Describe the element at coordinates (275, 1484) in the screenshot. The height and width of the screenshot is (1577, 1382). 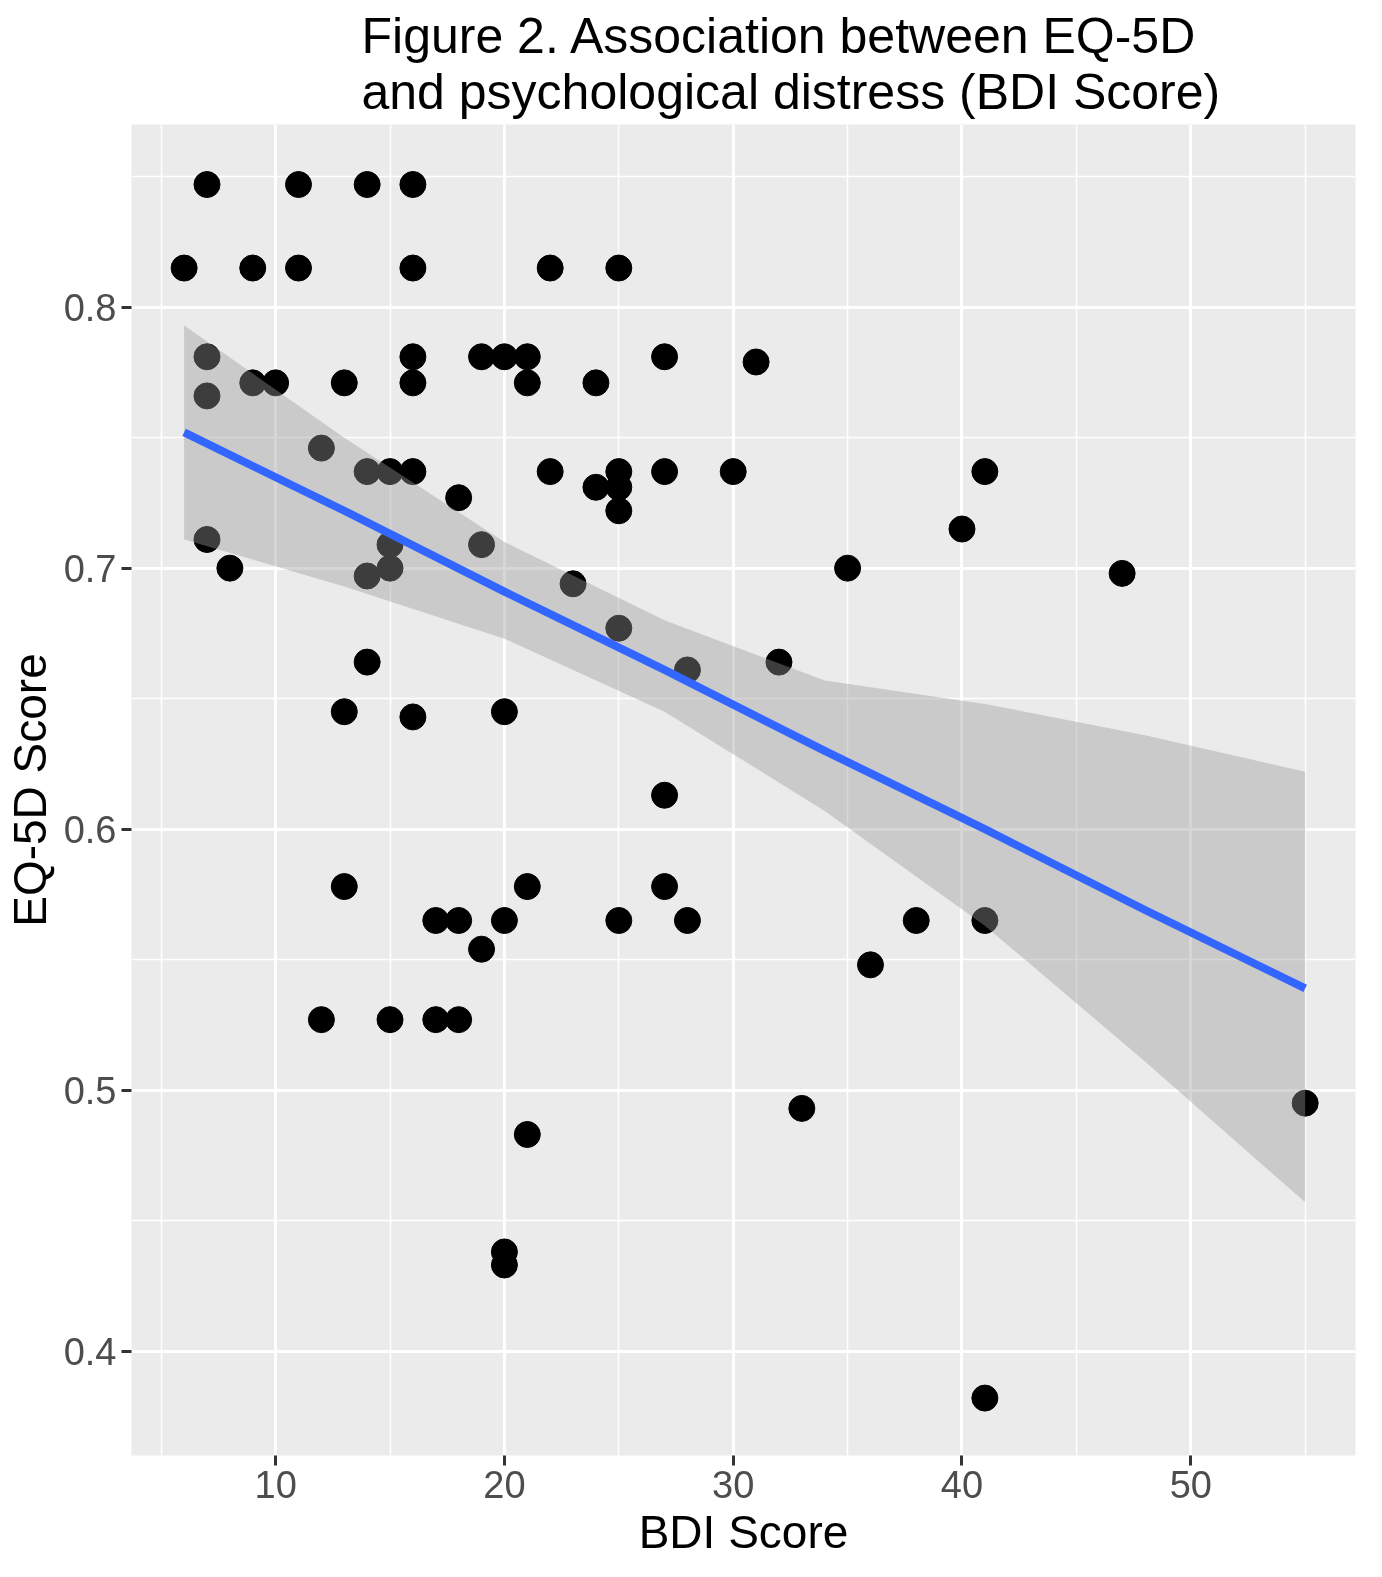
I see `x-tick-label: 10` at that location.